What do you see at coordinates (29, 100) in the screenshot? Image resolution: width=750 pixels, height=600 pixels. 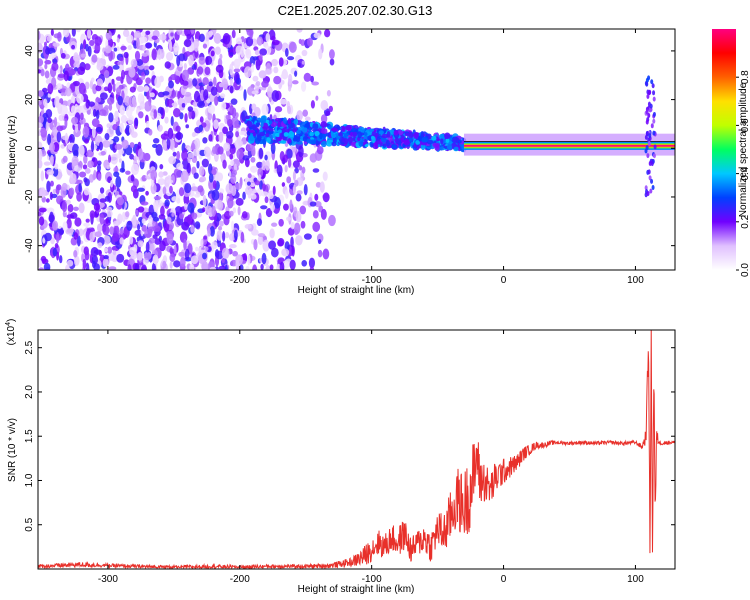 I see `y-tick-label: 20` at bounding box center [29, 100].